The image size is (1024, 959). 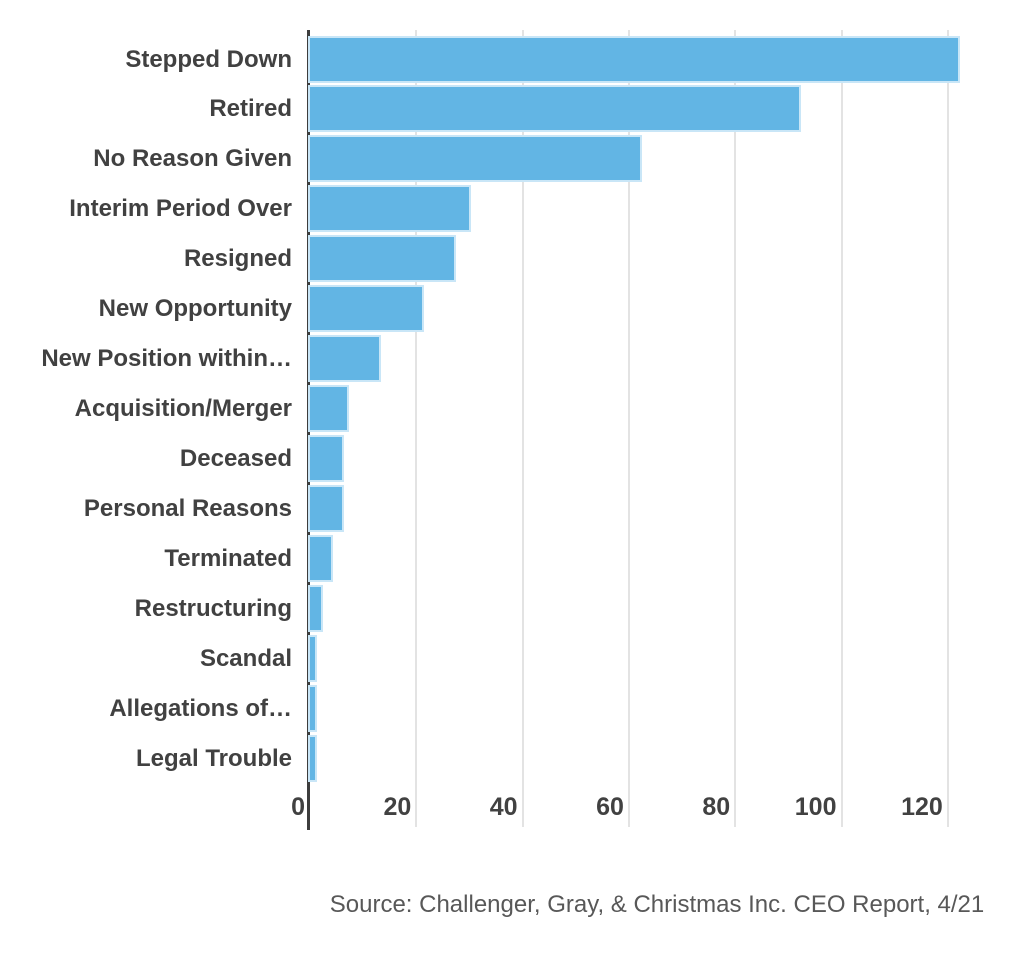 What do you see at coordinates (192, 159) in the screenshot?
I see `category-label: No Reason Given` at bounding box center [192, 159].